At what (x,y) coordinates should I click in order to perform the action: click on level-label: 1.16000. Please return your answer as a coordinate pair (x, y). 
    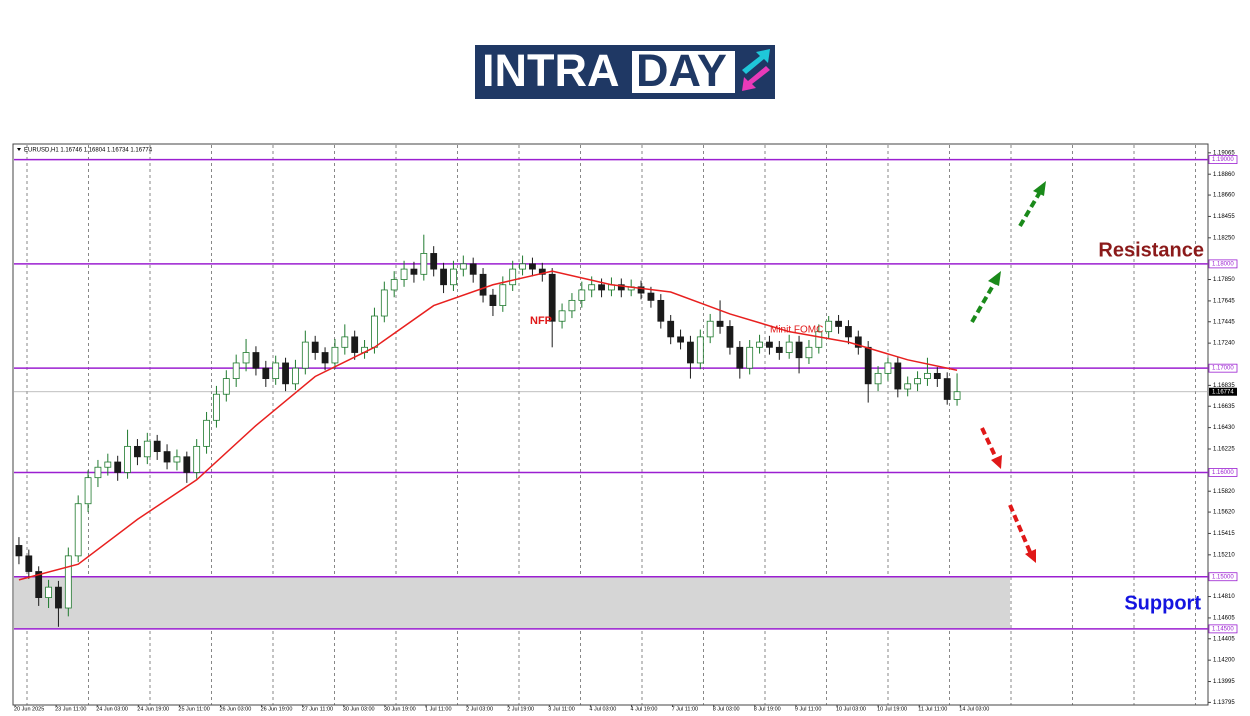
    Looking at the image, I should click on (1223, 473).